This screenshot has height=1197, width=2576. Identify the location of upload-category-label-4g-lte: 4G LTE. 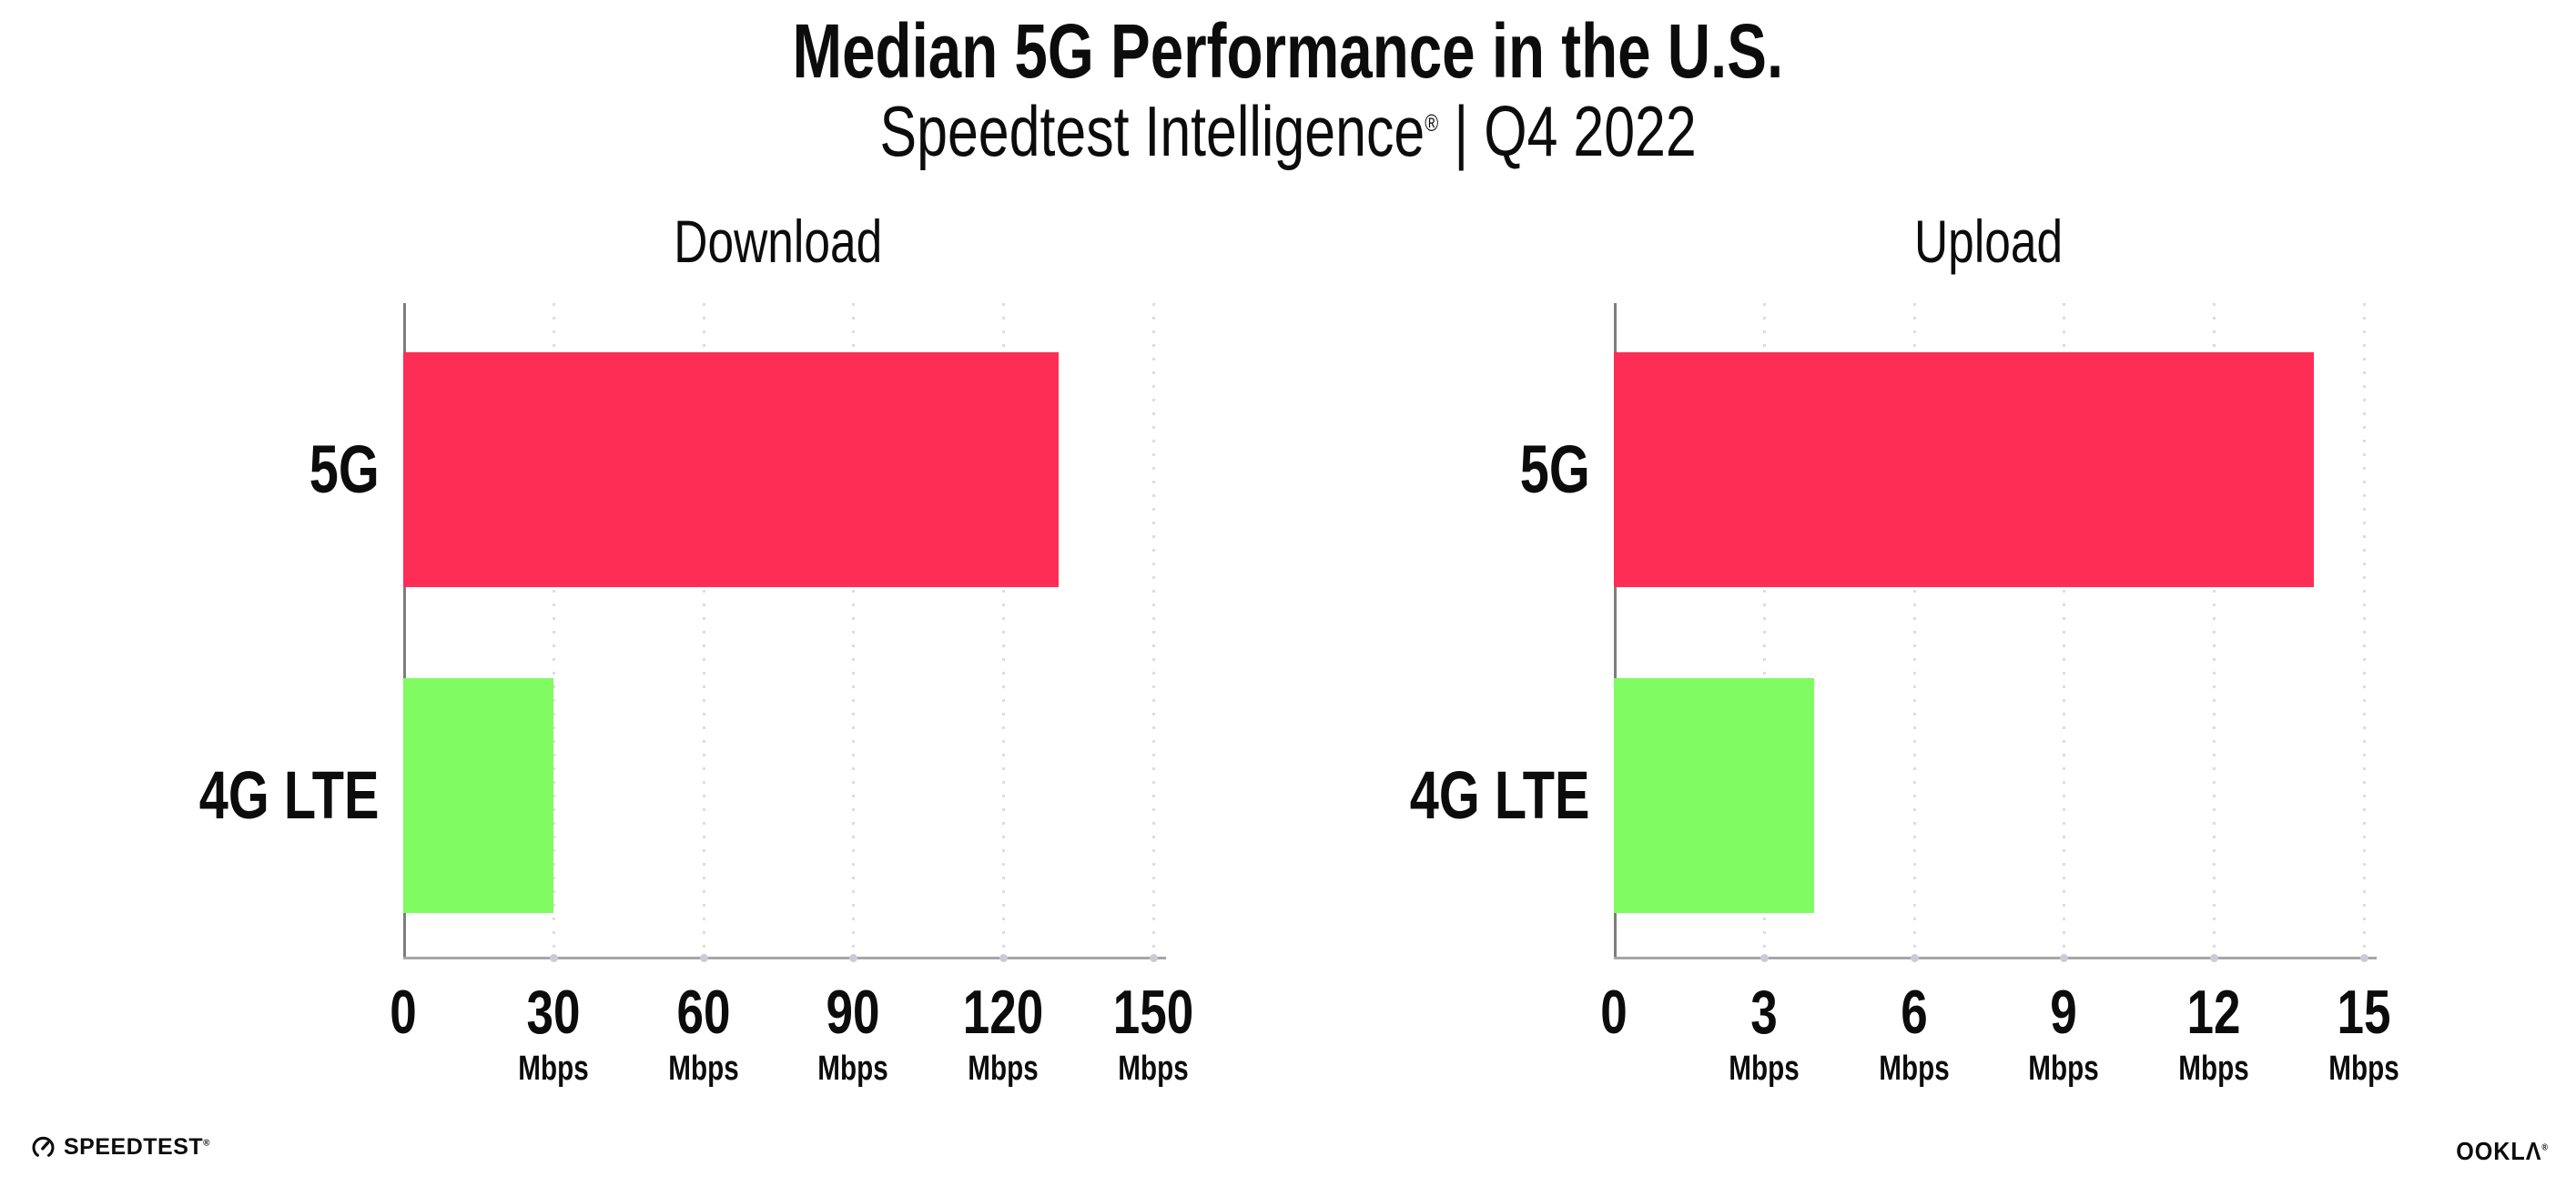
(1500, 795).